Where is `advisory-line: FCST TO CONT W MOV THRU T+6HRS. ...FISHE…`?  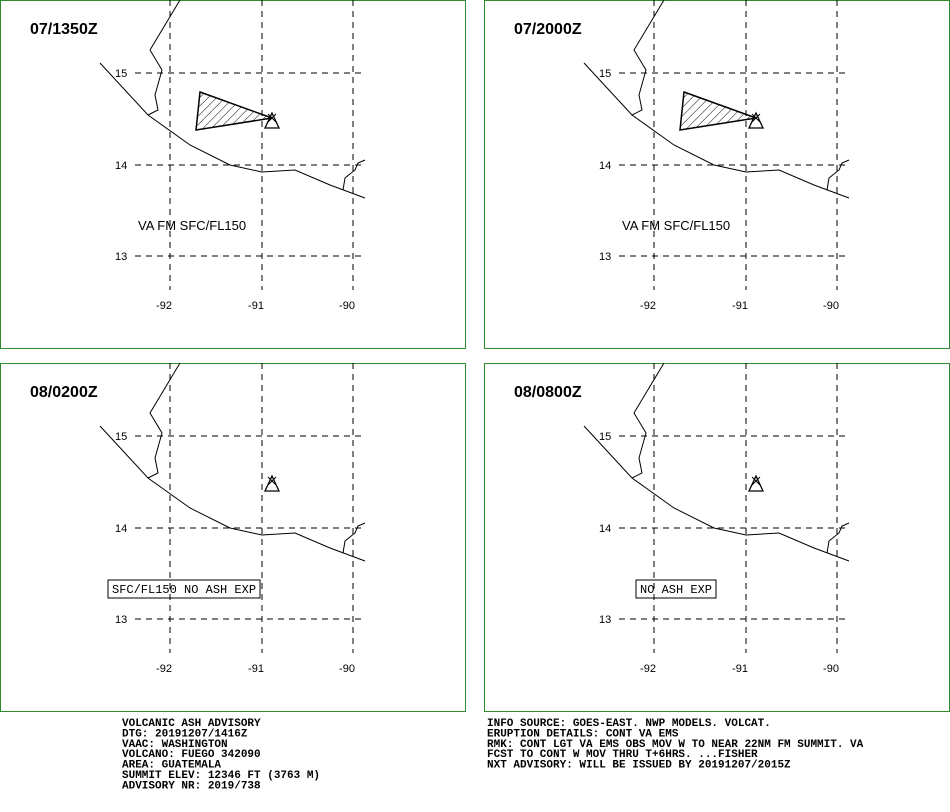
advisory-line: FCST TO CONT W MOV THRU T+6HRS. ...FISHE… is located at coordinates (622, 755).